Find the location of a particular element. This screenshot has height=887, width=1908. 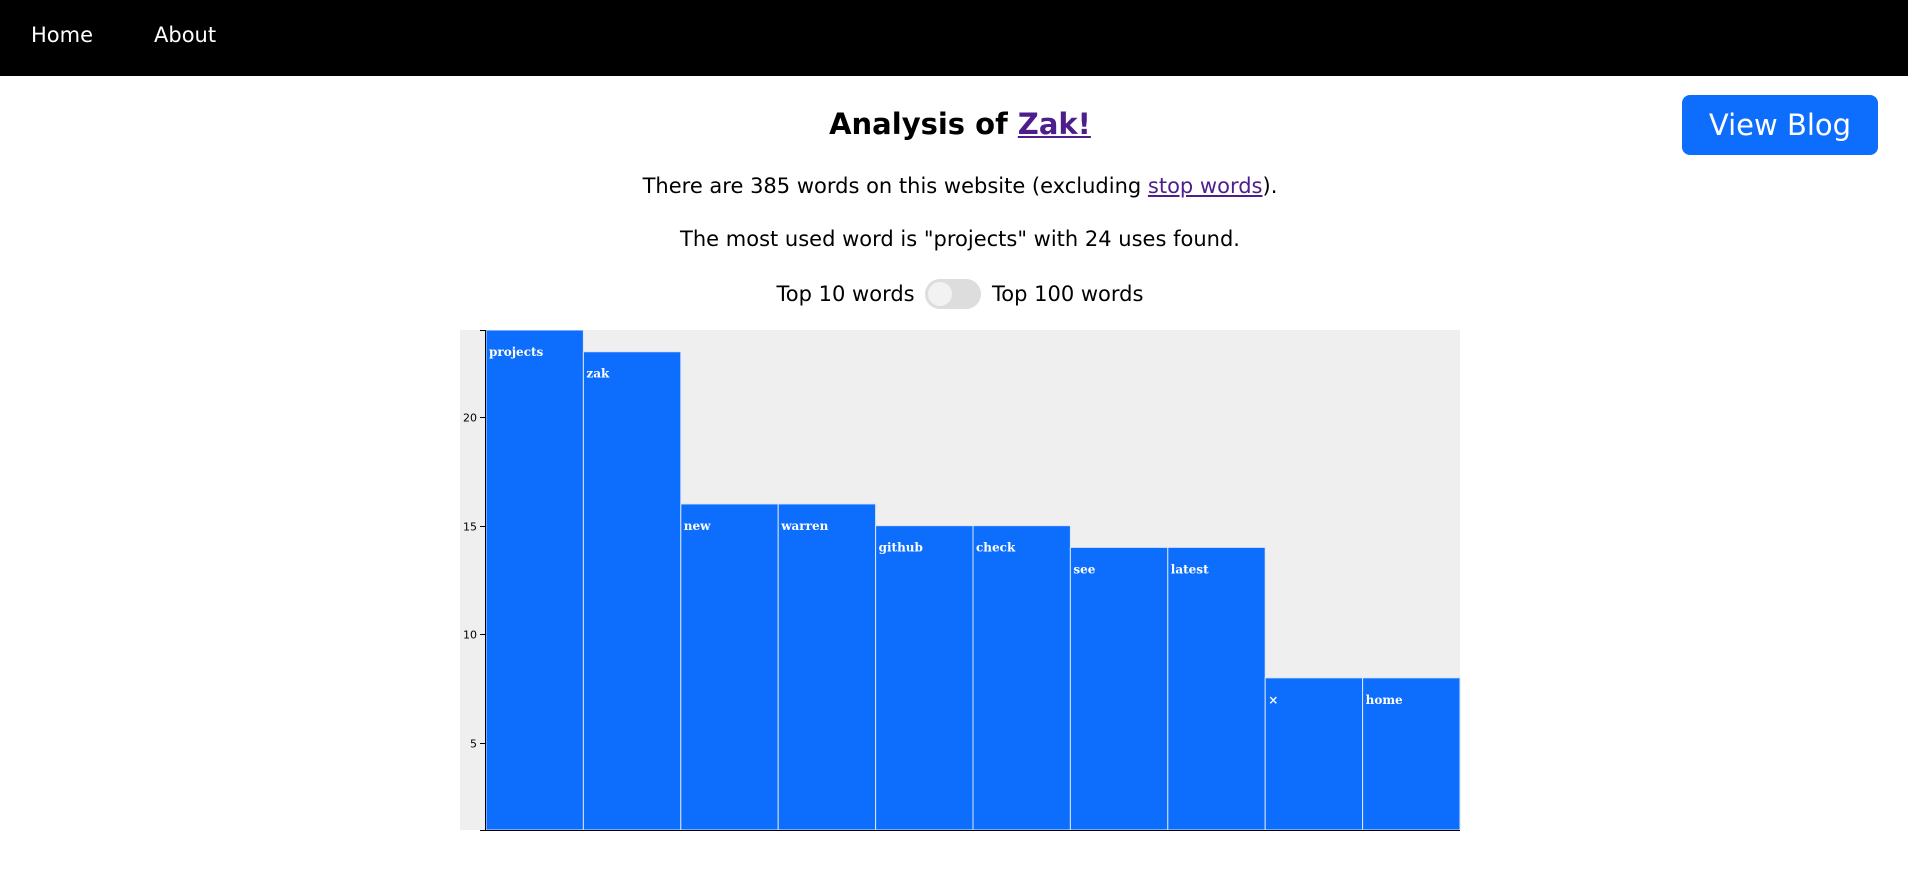

top-navigation-bar: Home About is located at coordinates (954, 38).